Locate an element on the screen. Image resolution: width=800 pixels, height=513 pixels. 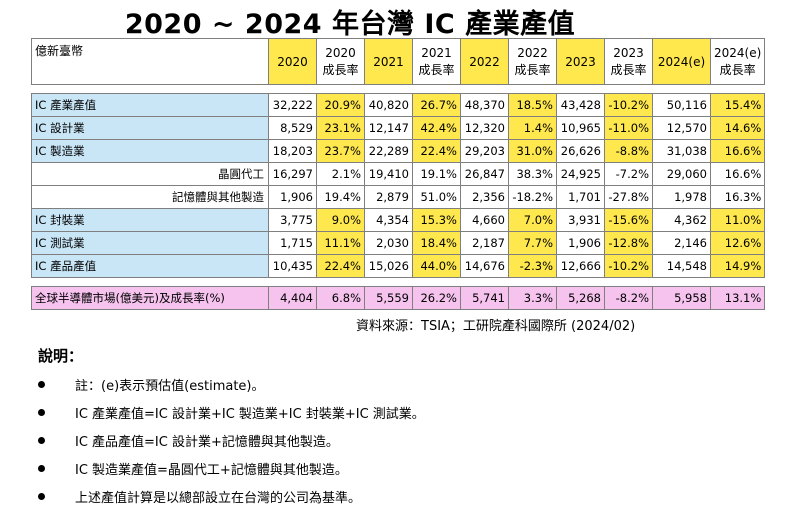
table-cell: 48,370 is located at coordinates (484, 105).